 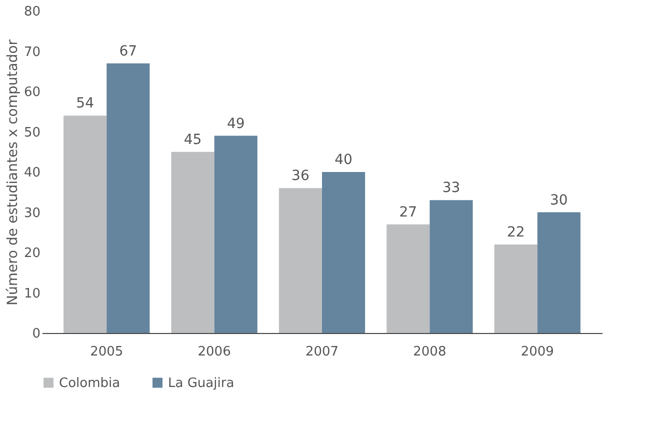 What do you see at coordinates (214, 352) in the screenshot?
I see `x-tick-label: 2006` at bounding box center [214, 352].